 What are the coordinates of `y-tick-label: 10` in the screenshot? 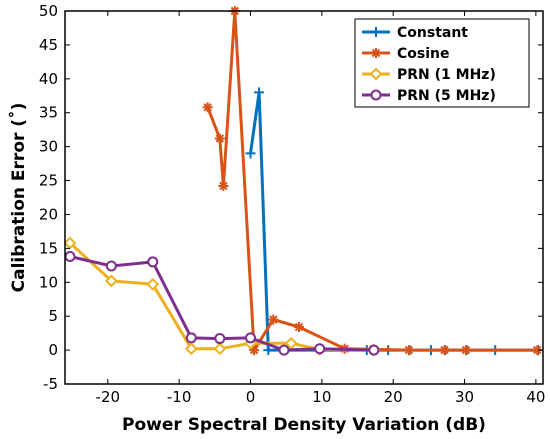 It's located at (48, 282).